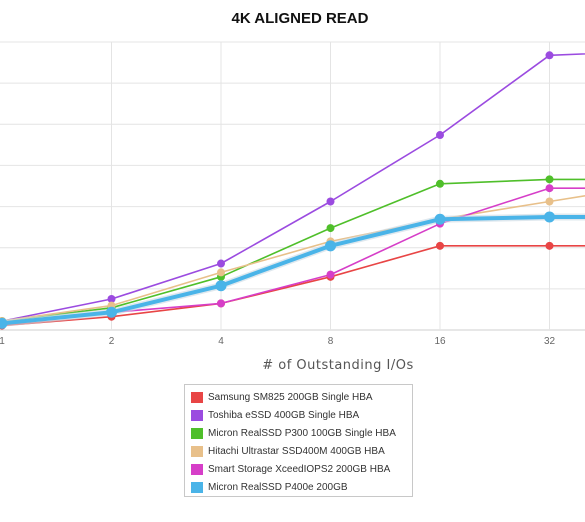 Image resolution: width=585 pixels, height=522 pixels. I want to click on chart-title: 4K ALIGNED READ, so click(300, 18).